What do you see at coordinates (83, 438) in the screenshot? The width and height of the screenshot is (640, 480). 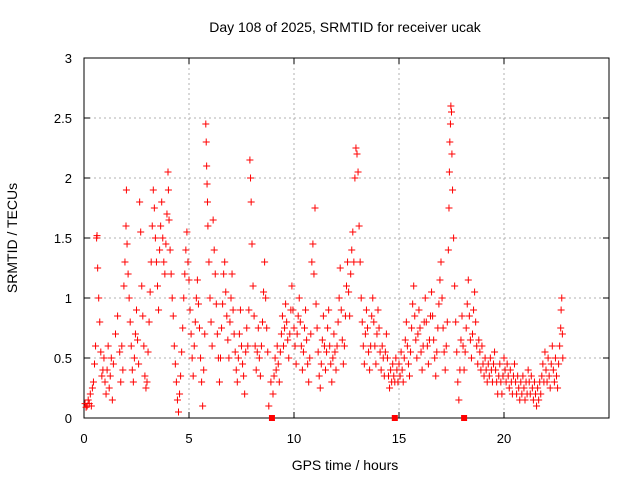 I see `x-tick-label: 0` at bounding box center [83, 438].